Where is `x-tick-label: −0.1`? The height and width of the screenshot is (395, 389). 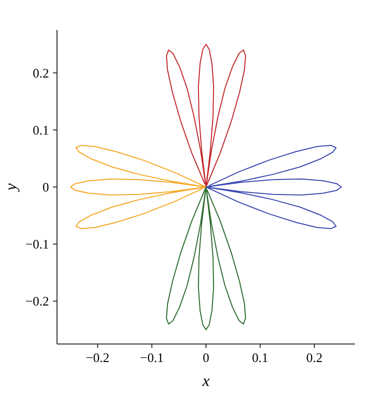
x-tick-label: −0.1 is located at coordinates (152, 357).